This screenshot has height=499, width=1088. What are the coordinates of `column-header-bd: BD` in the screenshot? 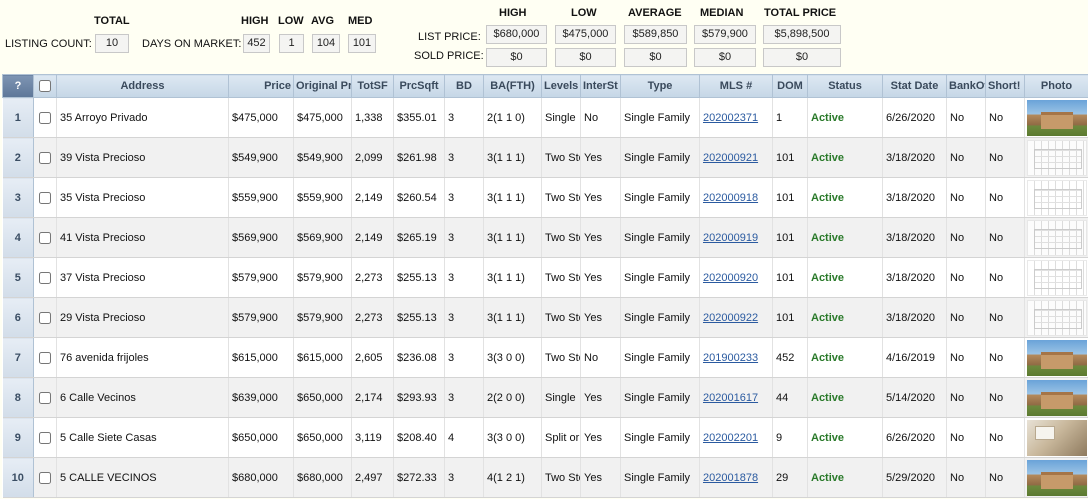 It's located at (464, 86).